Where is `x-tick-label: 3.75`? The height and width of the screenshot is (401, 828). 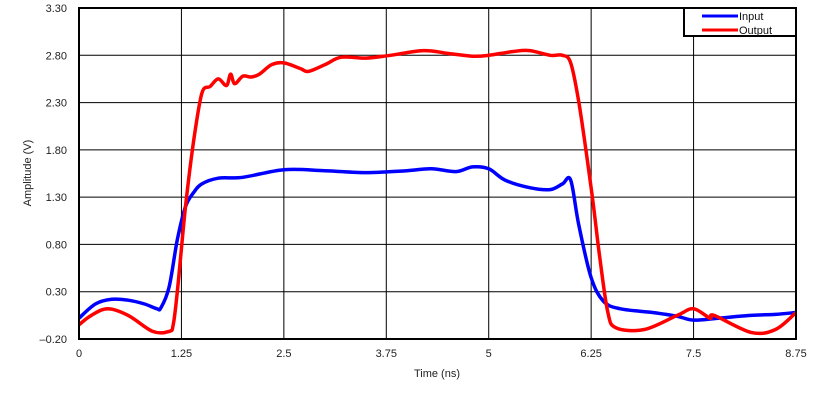
x-tick-label: 3.75 is located at coordinates (386, 354).